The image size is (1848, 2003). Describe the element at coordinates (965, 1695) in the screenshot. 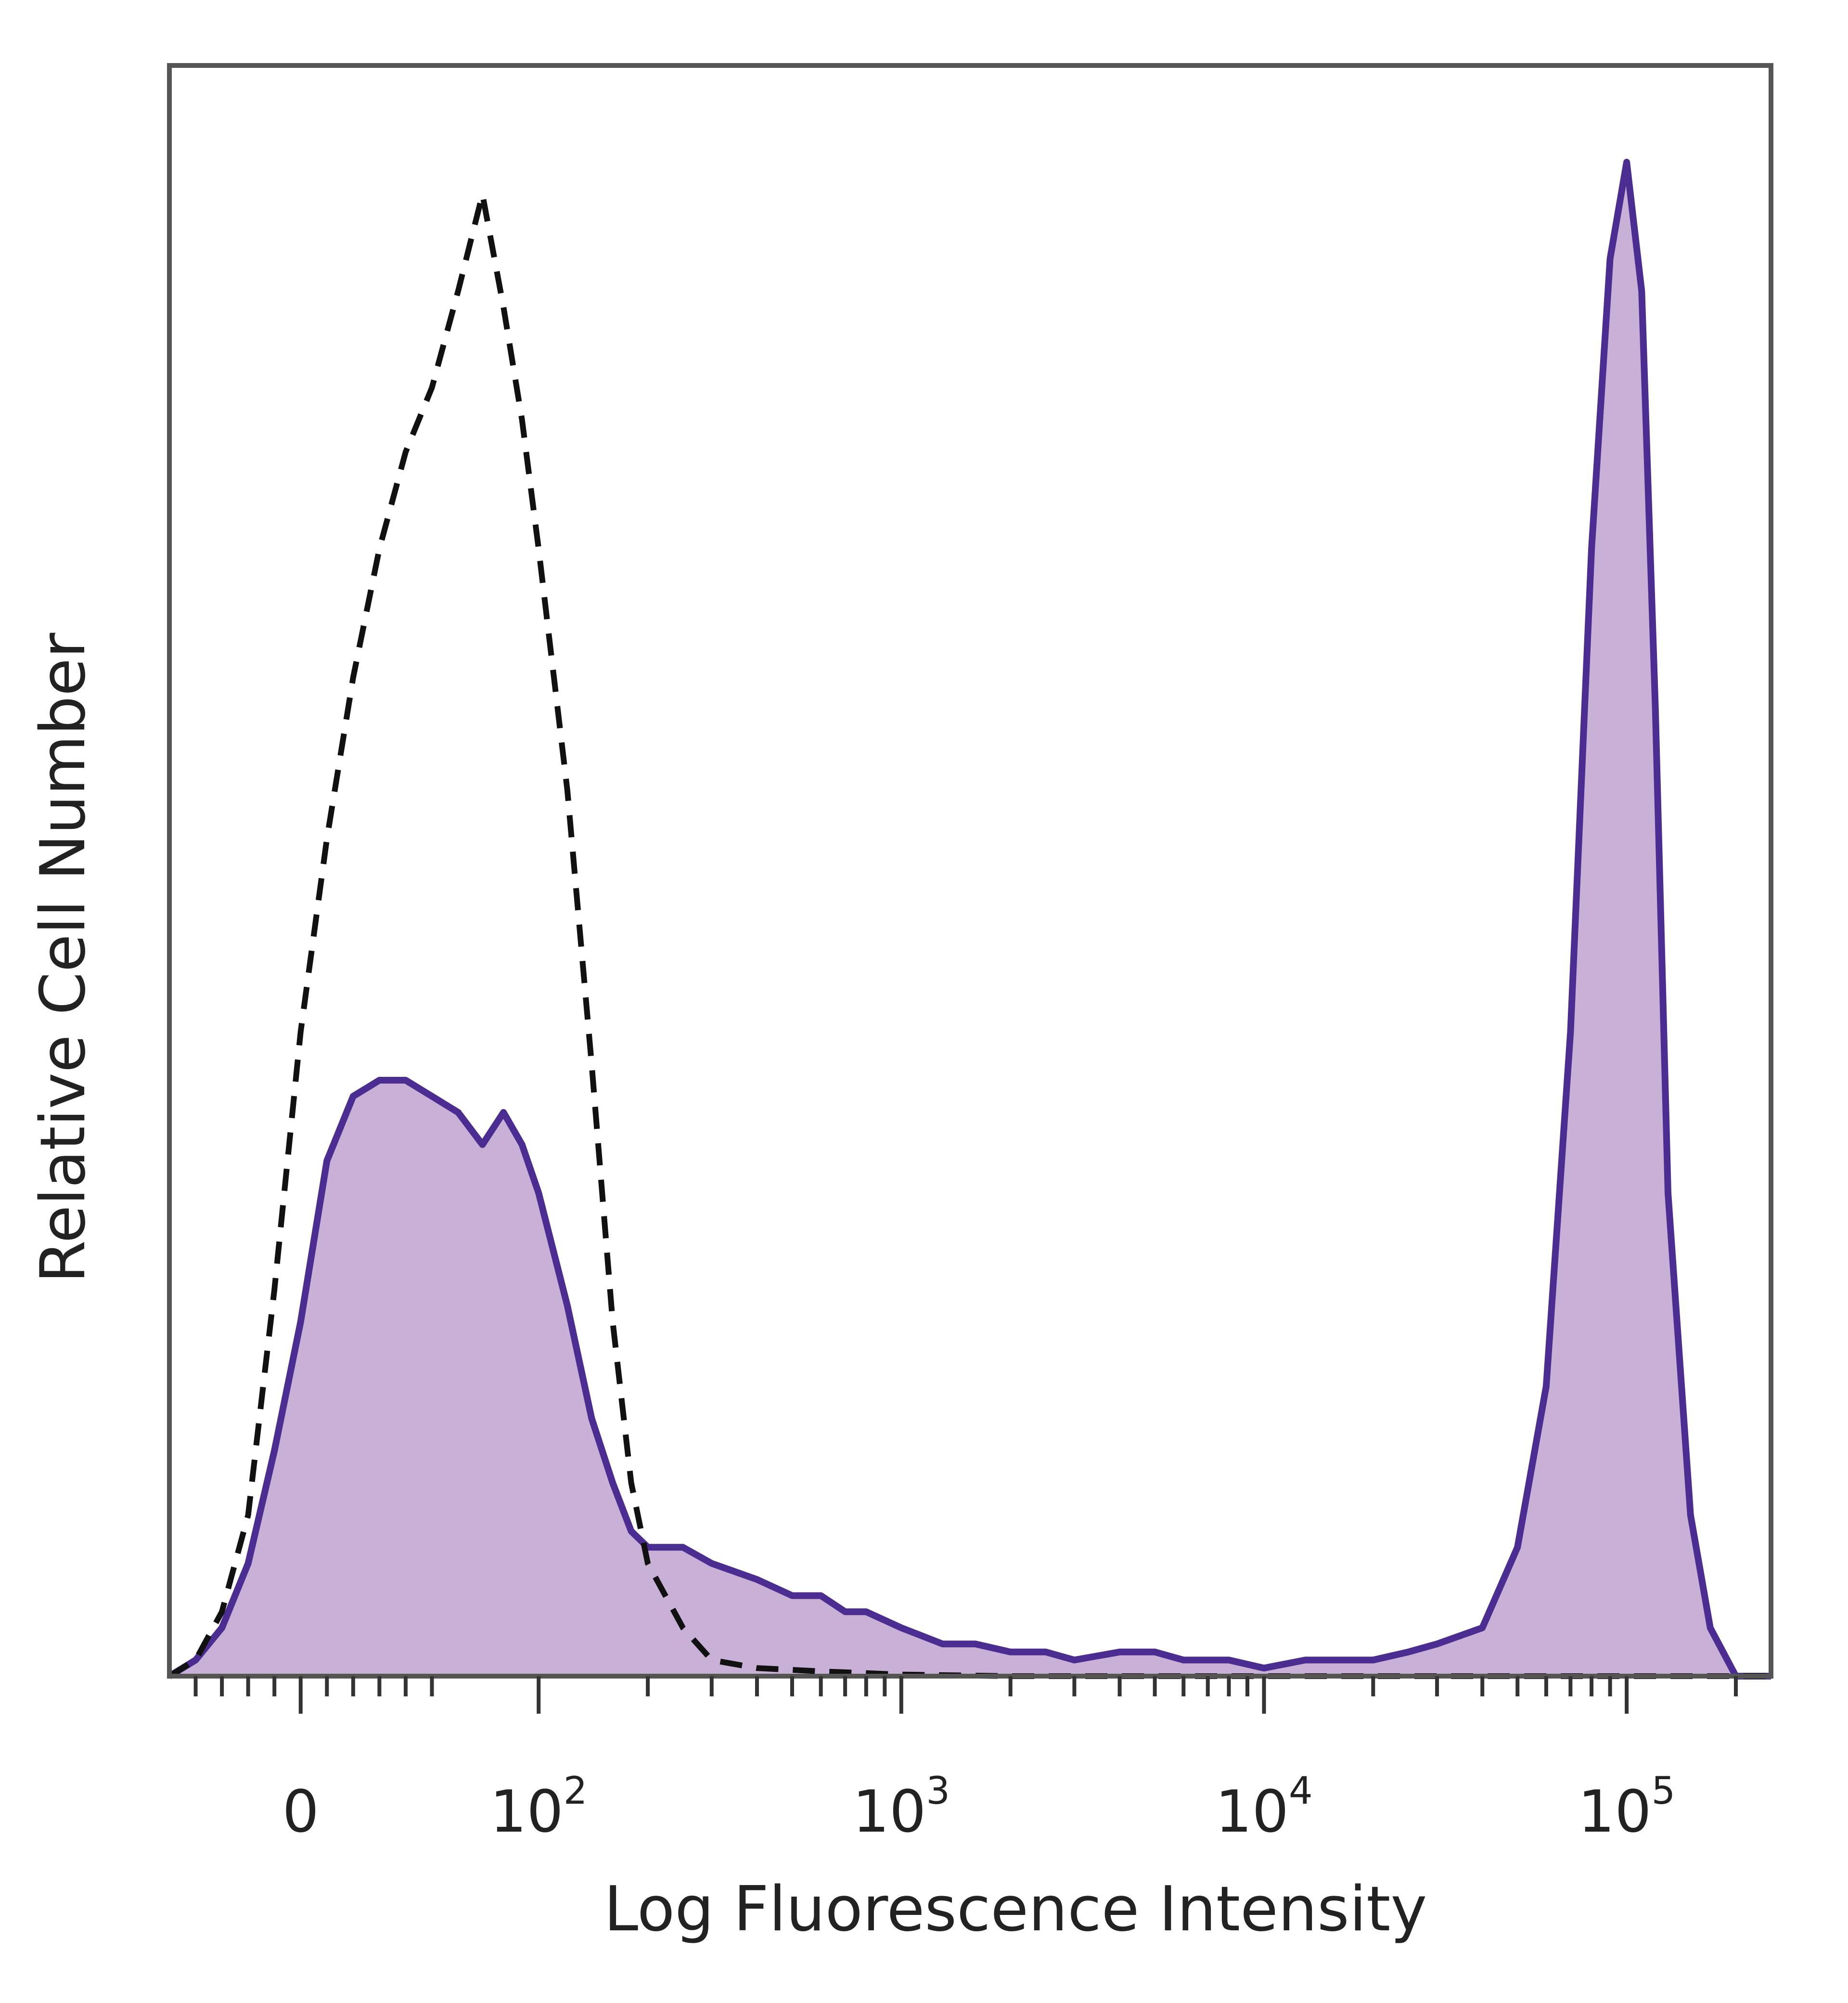

I see `x-ticks` at that location.